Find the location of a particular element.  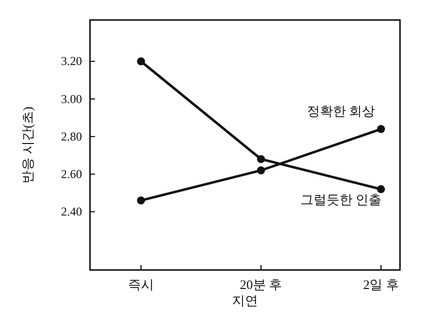

x-axis-title: 지연 is located at coordinates (245, 300).